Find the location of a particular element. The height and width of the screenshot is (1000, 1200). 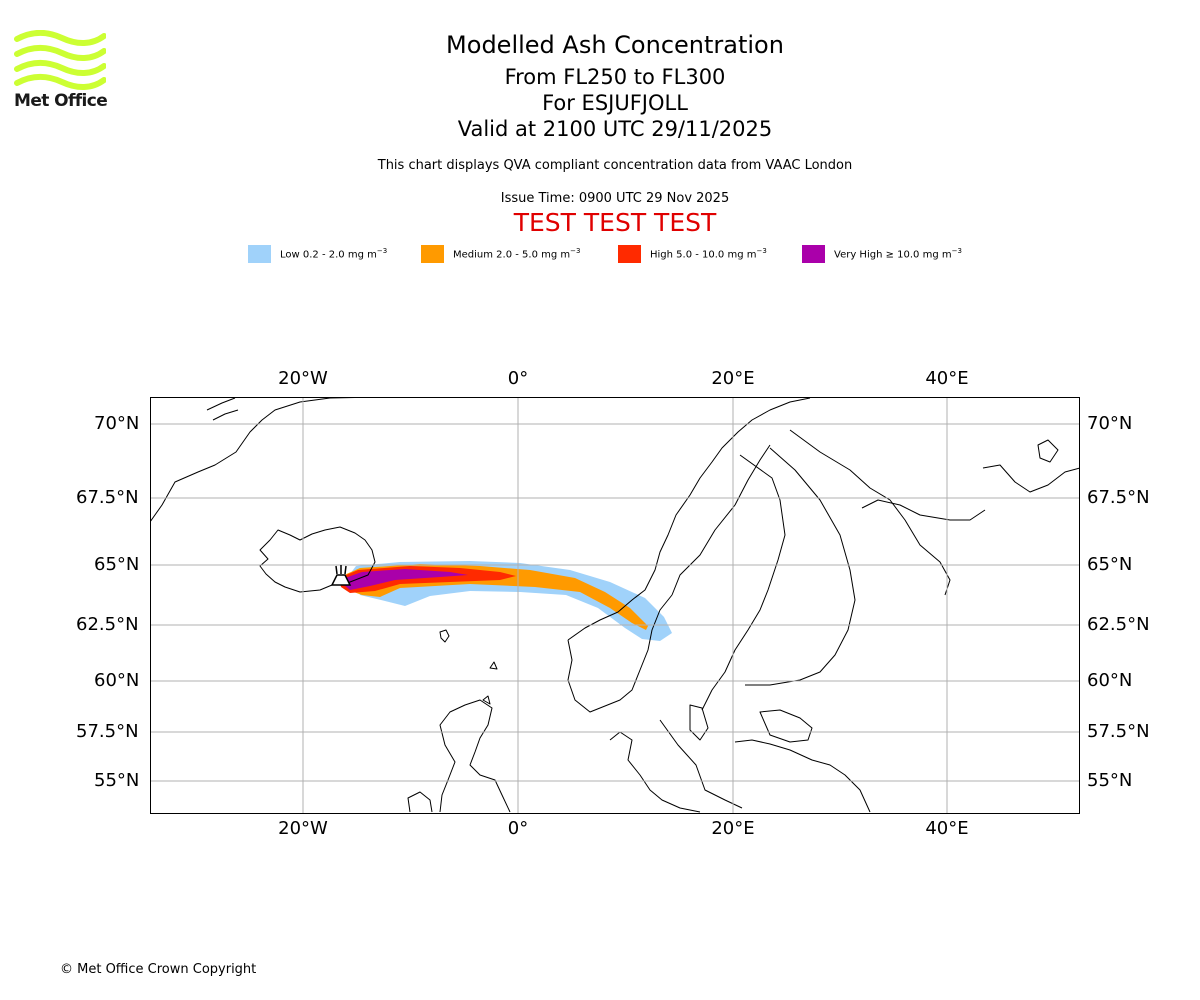

lat-label-right-65: 65°N is located at coordinates (1110, 564).